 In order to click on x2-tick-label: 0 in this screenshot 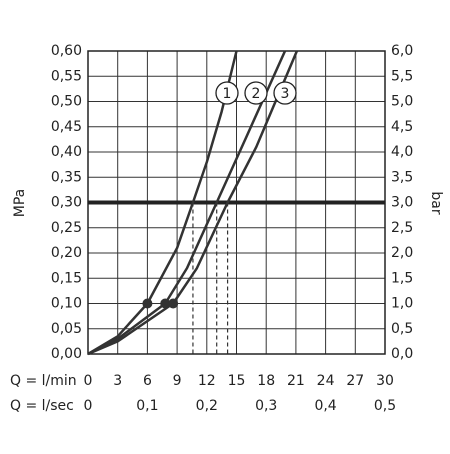, I will do `click(88, 406)`.